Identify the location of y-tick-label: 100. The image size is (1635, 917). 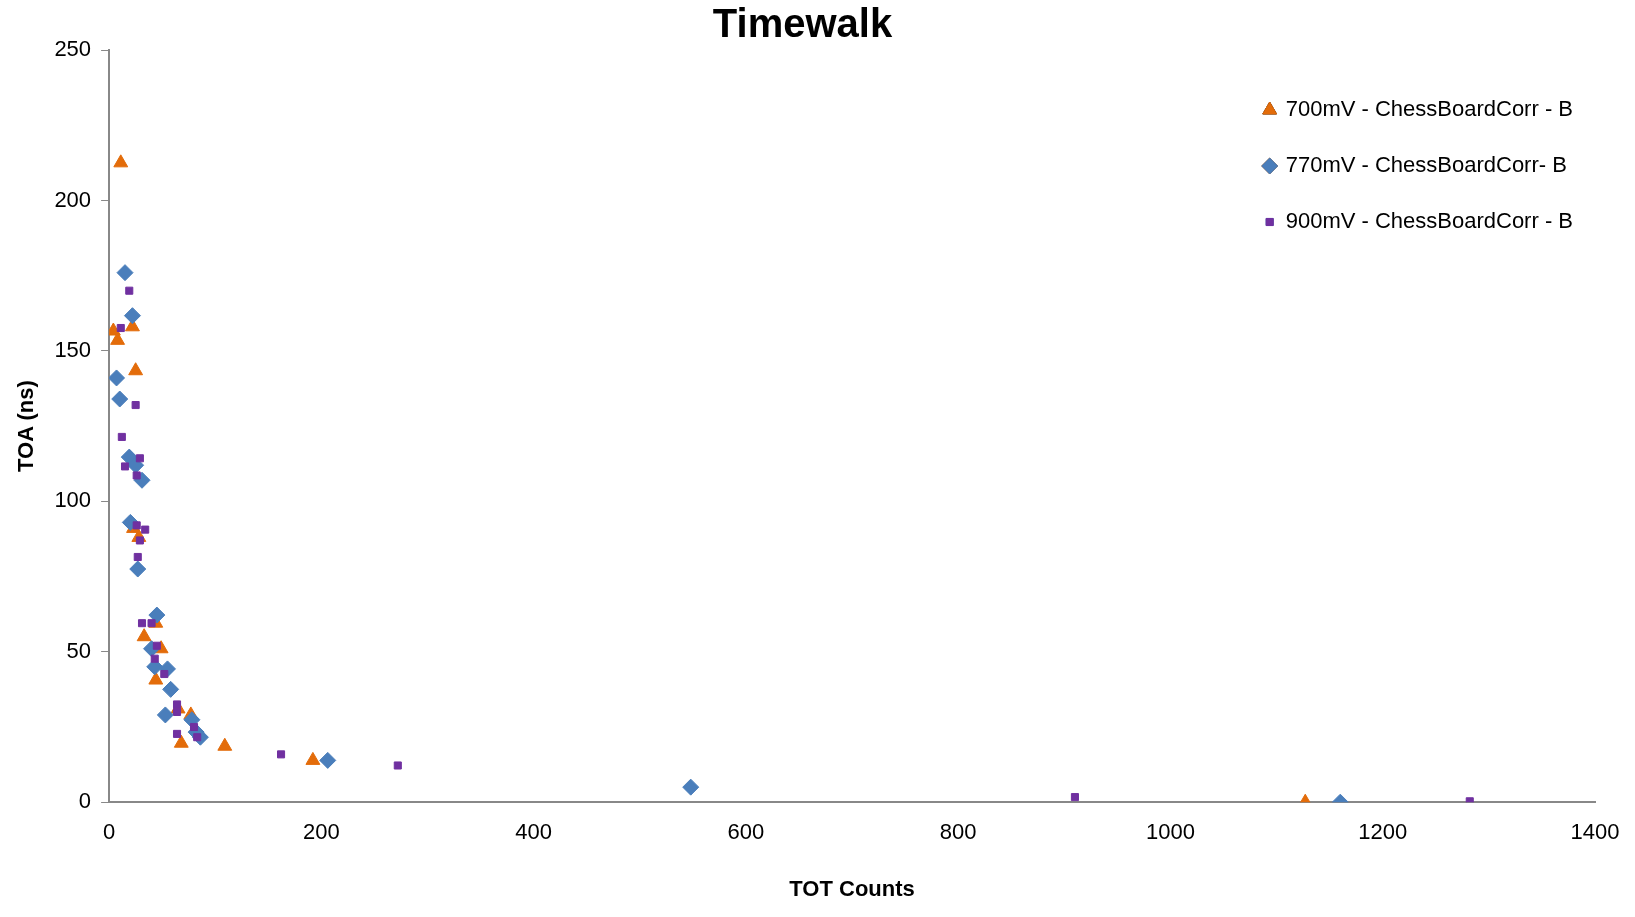
(73, 500).